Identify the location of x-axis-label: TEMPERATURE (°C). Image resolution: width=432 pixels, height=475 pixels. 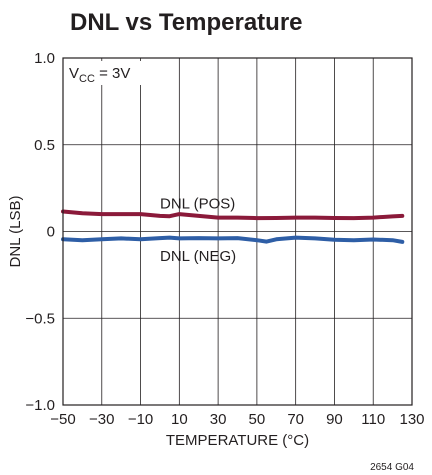
(237, 440).